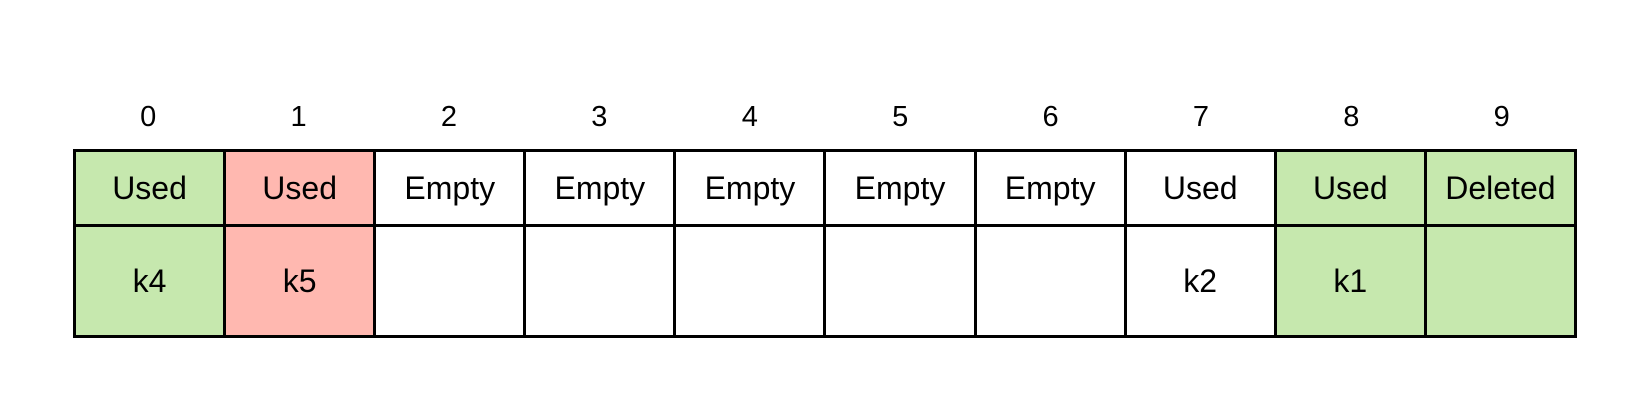 The height and width of the screenshot is (413, 1650). Describe the element at coordinates (1498, 189) in the screenshot. I see `slot-status-cell: Deleted` at that location.